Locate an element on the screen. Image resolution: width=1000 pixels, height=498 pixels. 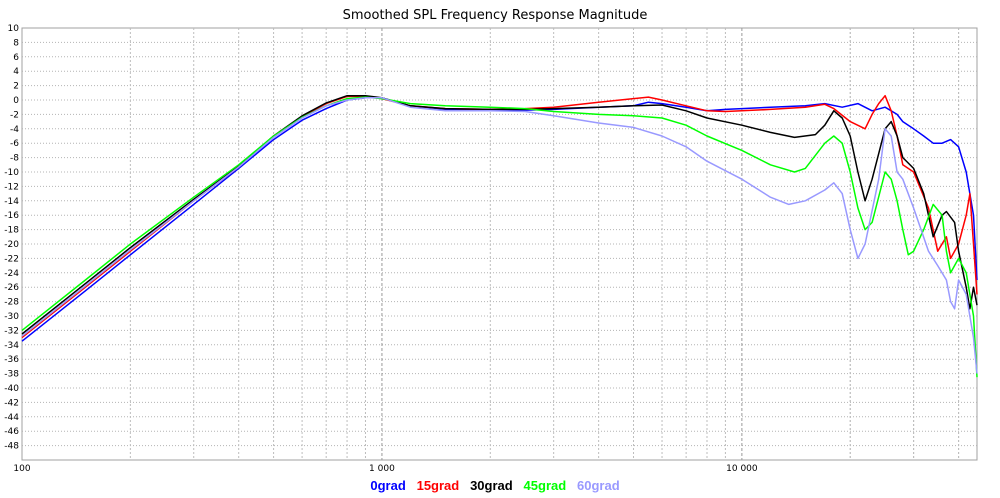
y-tick-label: -32 is located at coordinates (11, 331).